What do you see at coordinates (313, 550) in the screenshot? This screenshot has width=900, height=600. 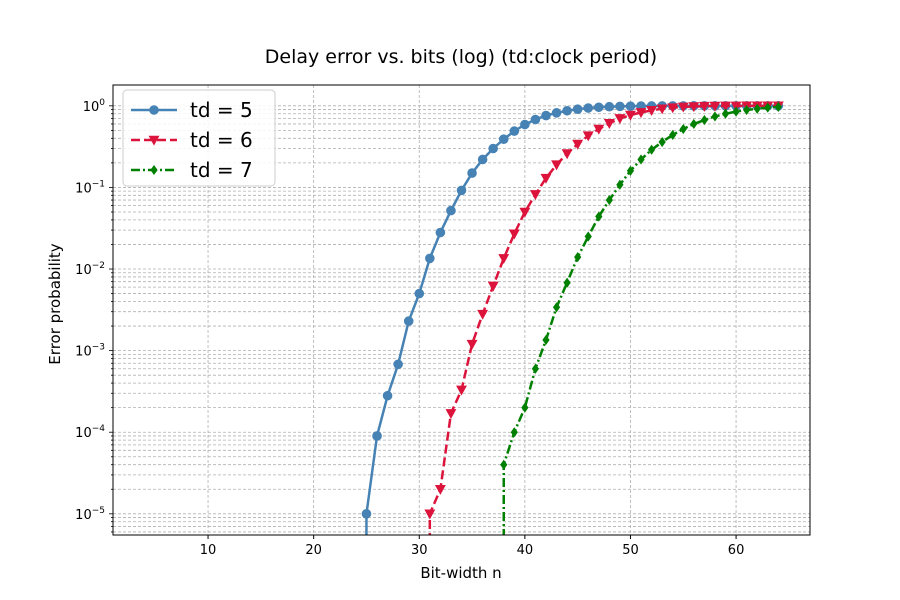 I see `x-tick-label: 20` at bounding box center [313, 550].